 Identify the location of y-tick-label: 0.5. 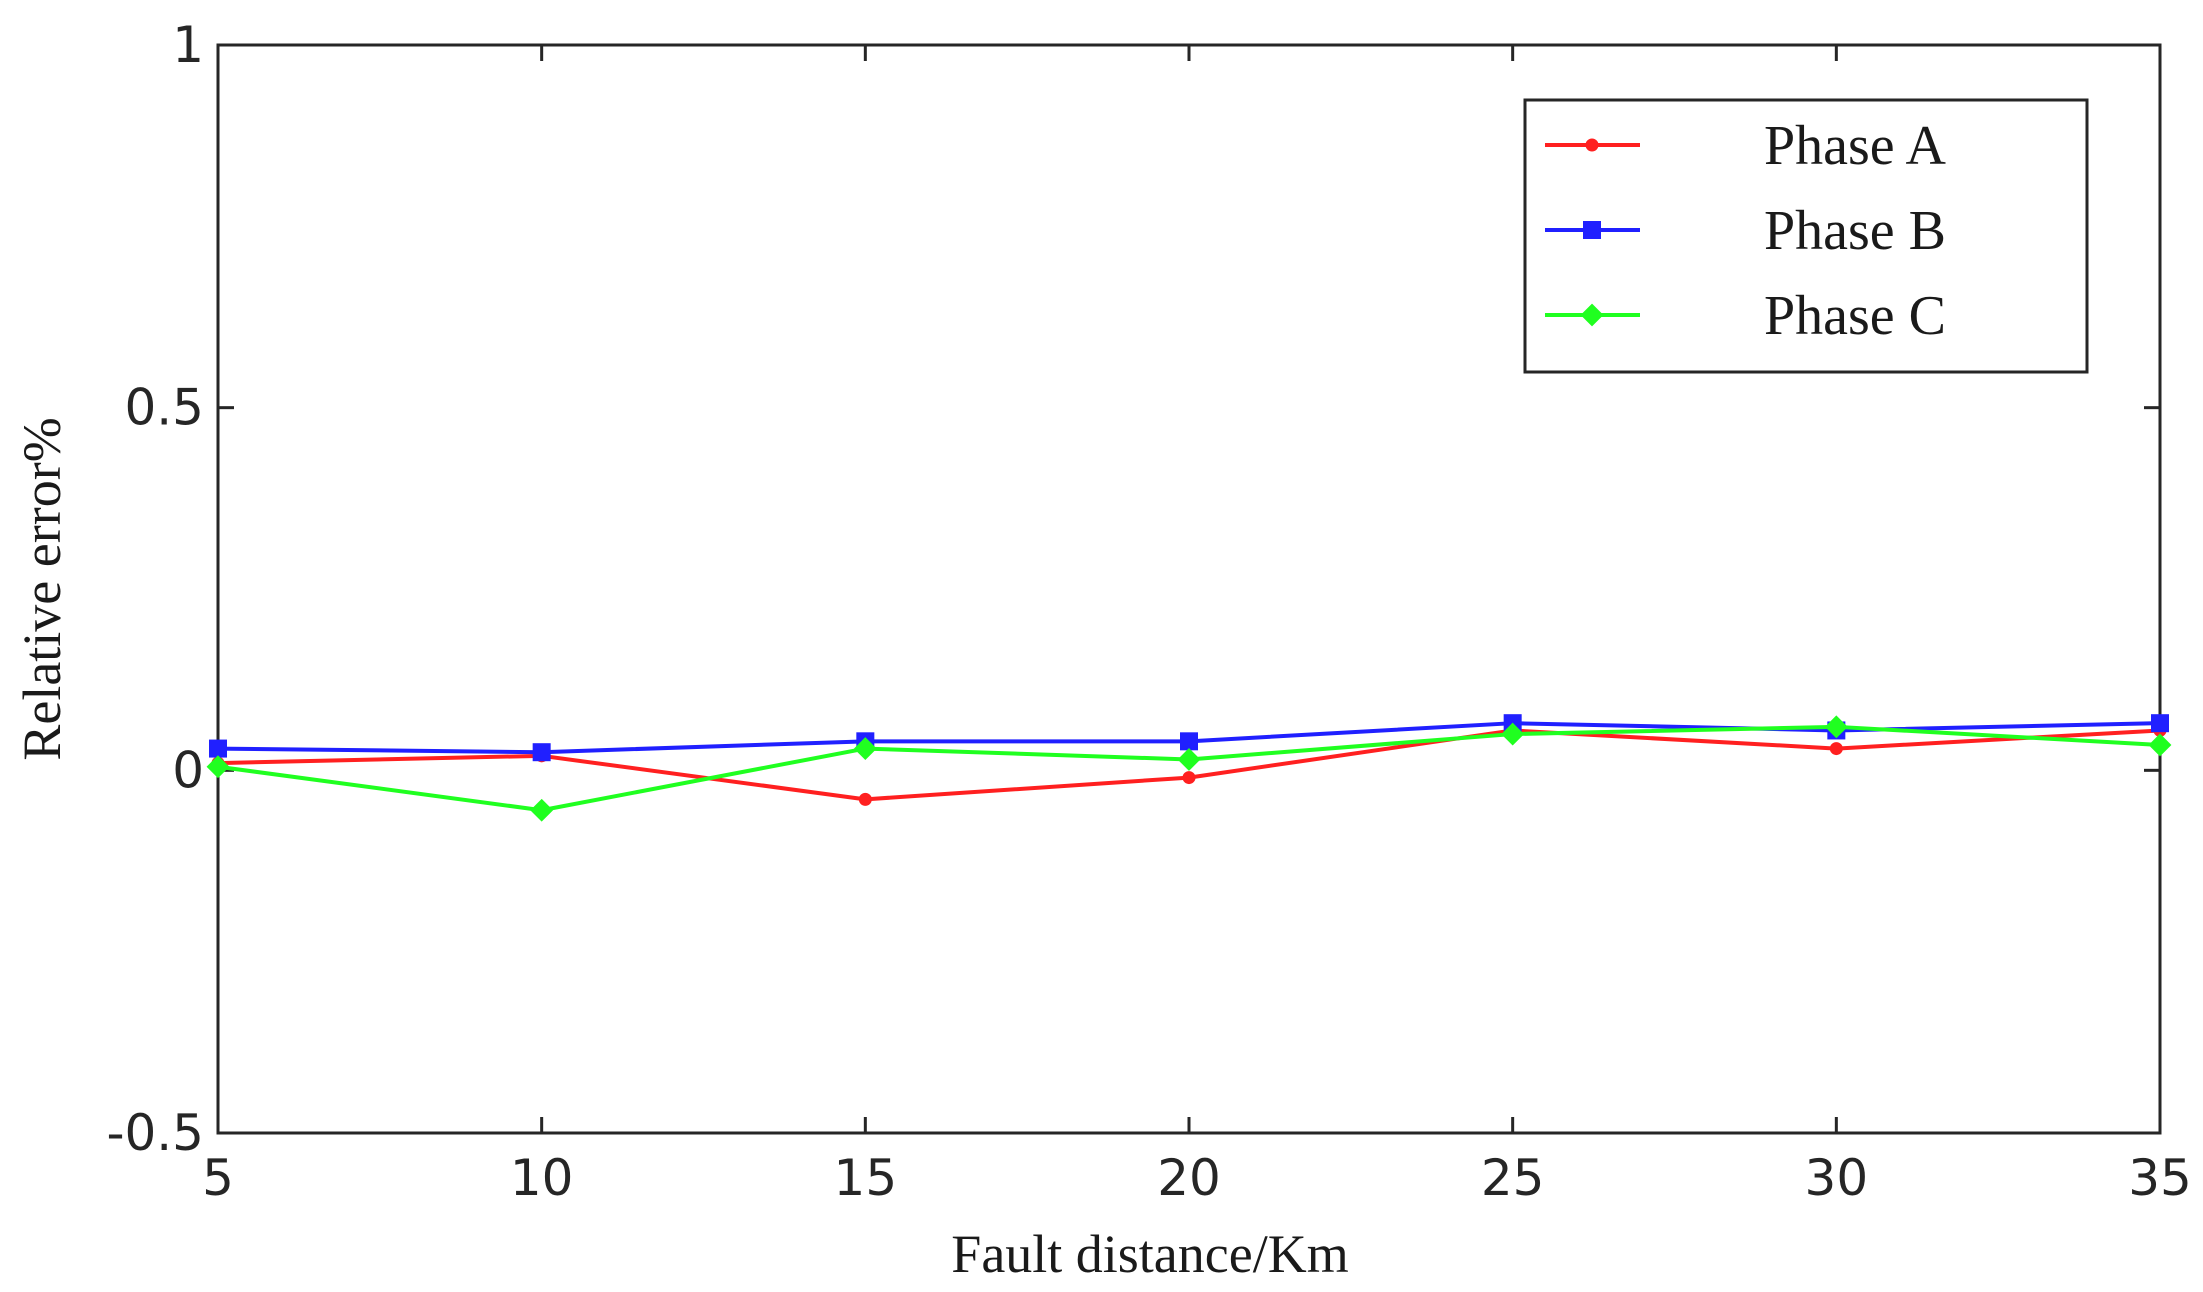
(164, 408).